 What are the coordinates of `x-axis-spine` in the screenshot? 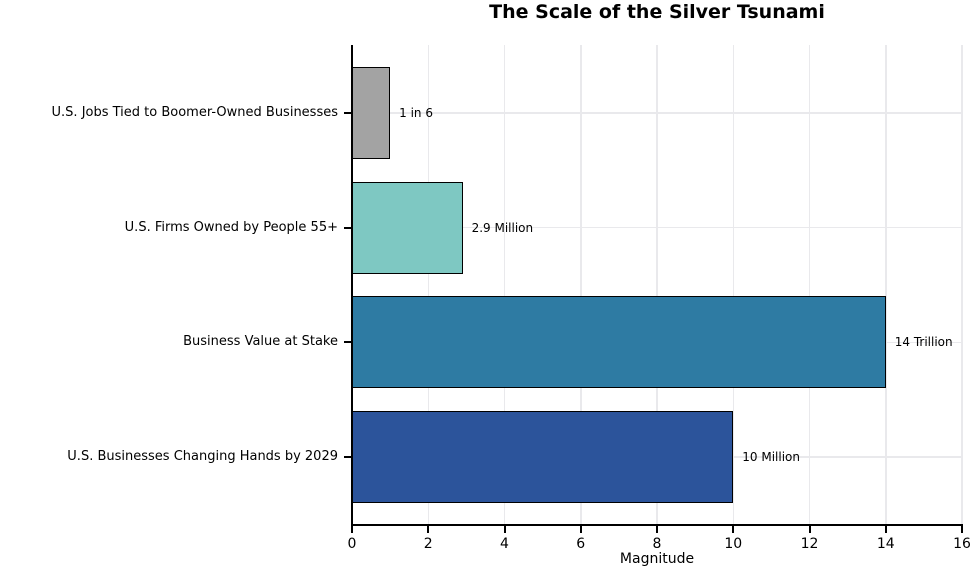 It's located at (657, 525).